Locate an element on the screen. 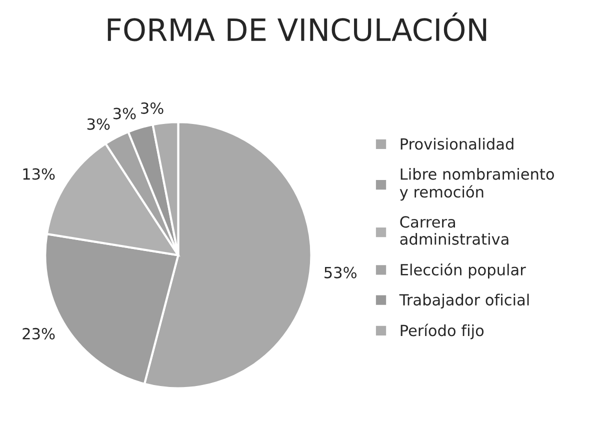  data-label: 23% is located at coordinates (38, 334).